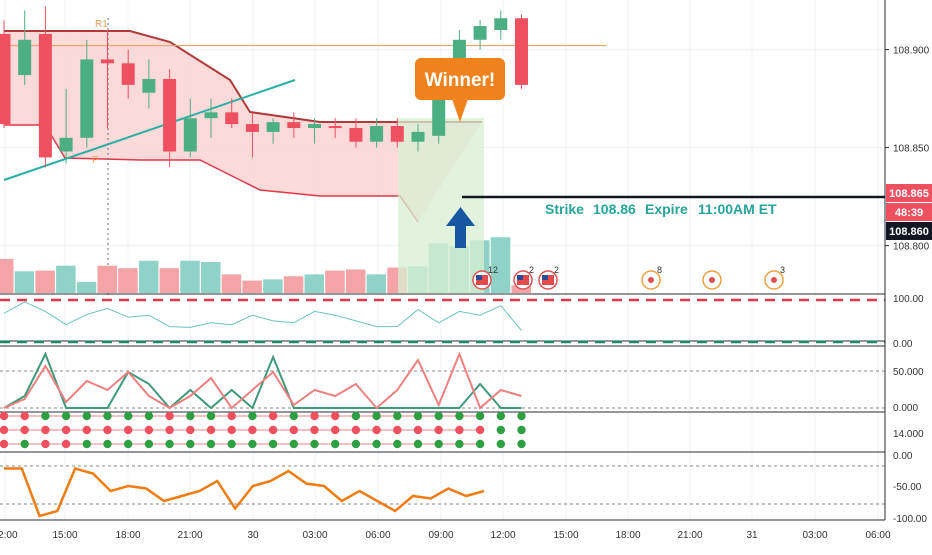  I want to click on countdown-badge, so click(909, 212).